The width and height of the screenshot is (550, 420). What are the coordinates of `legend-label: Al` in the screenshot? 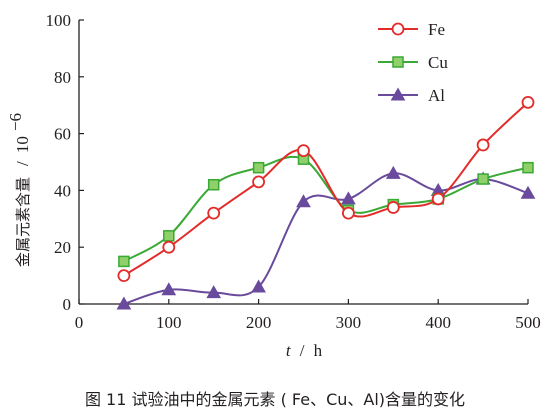 It's located at (436, 95).